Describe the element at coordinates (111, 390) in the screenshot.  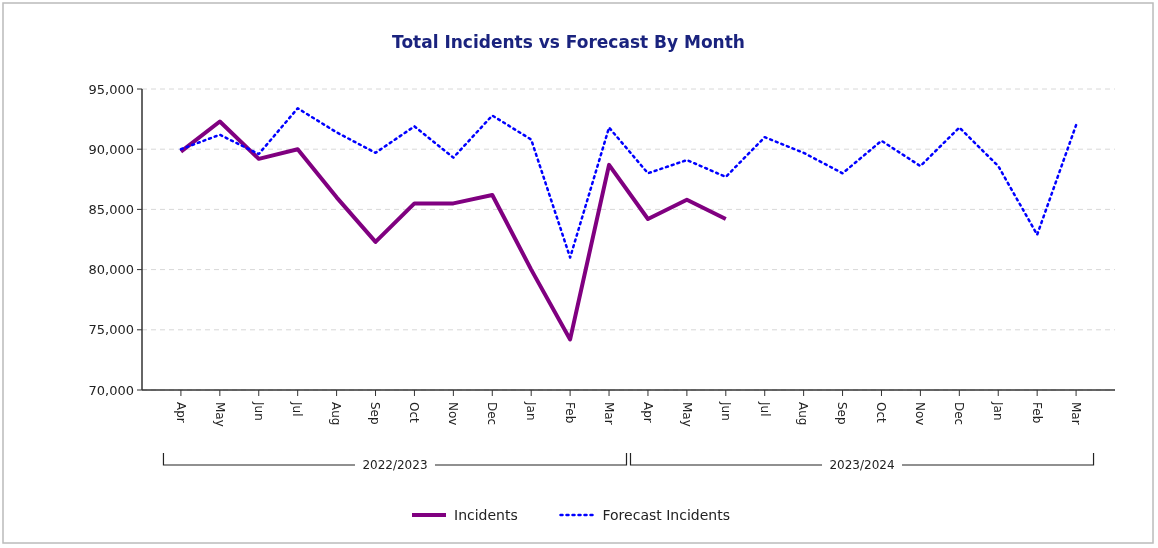
I see `y-tick-label: 70,000` at that location.